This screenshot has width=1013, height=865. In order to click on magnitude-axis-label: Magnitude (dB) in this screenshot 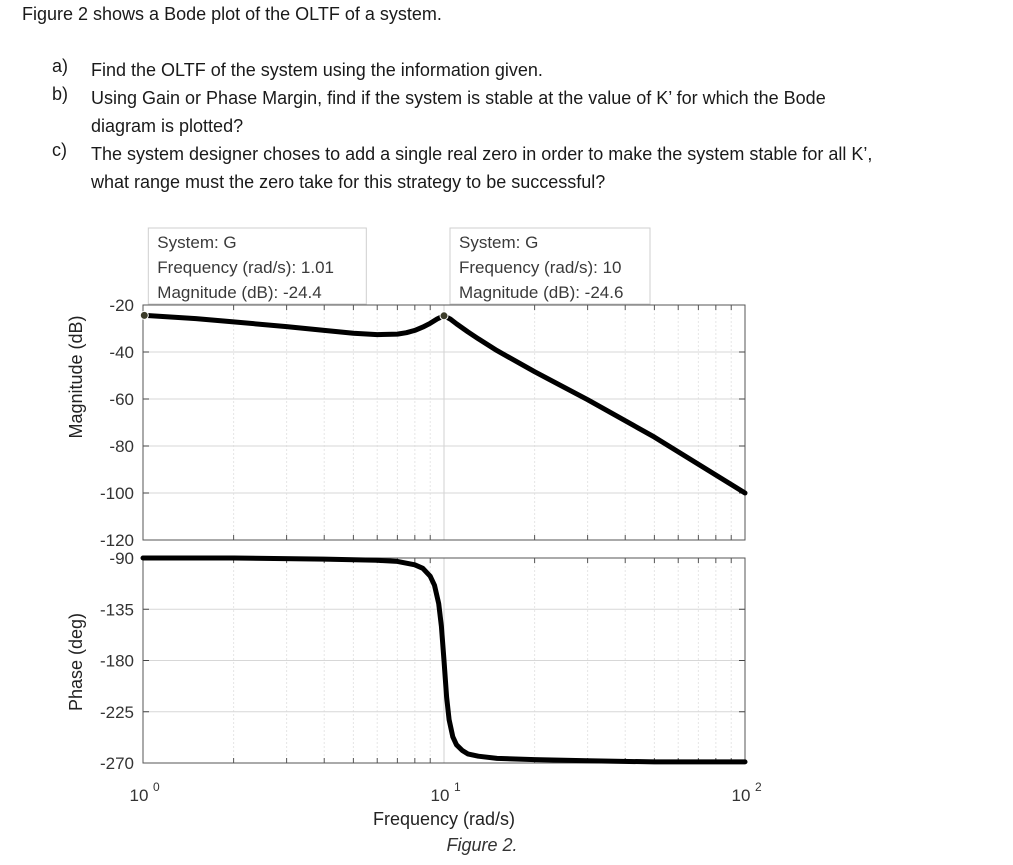, I will do `click(76, 376)`.